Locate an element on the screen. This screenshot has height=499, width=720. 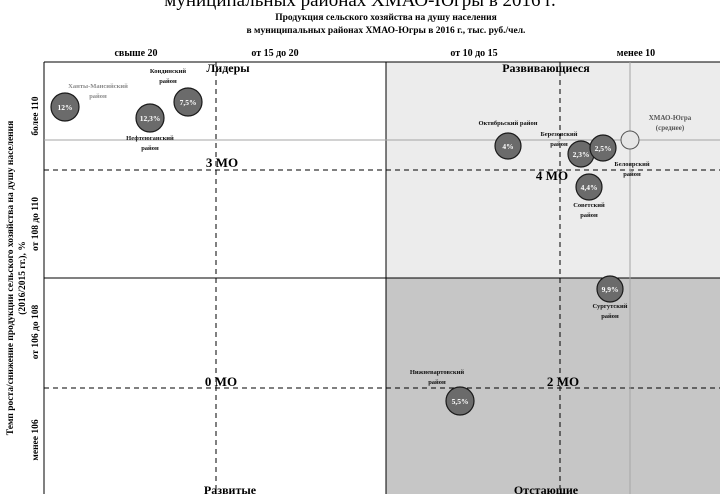
district-name-label: Кондинский is located at coordinates (168, 71).